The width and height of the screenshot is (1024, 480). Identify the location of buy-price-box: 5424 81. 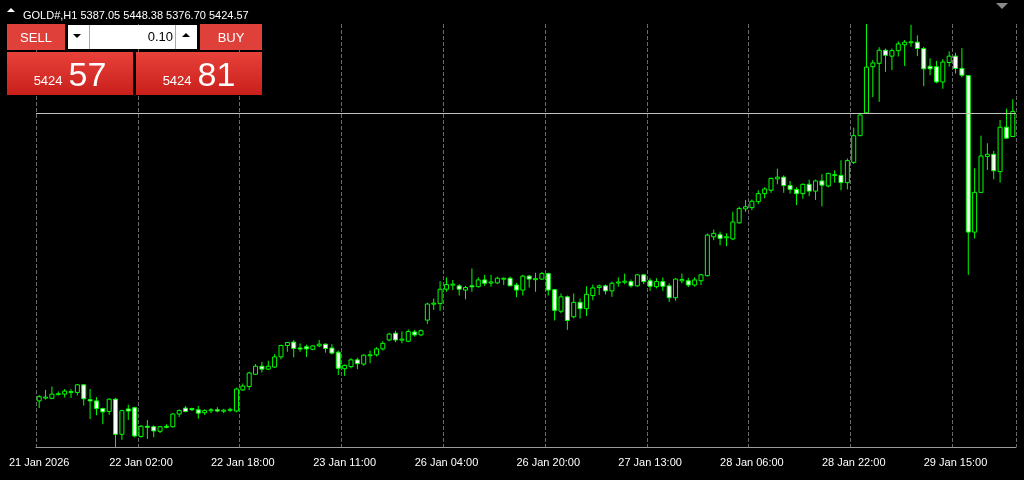
(199, 73).